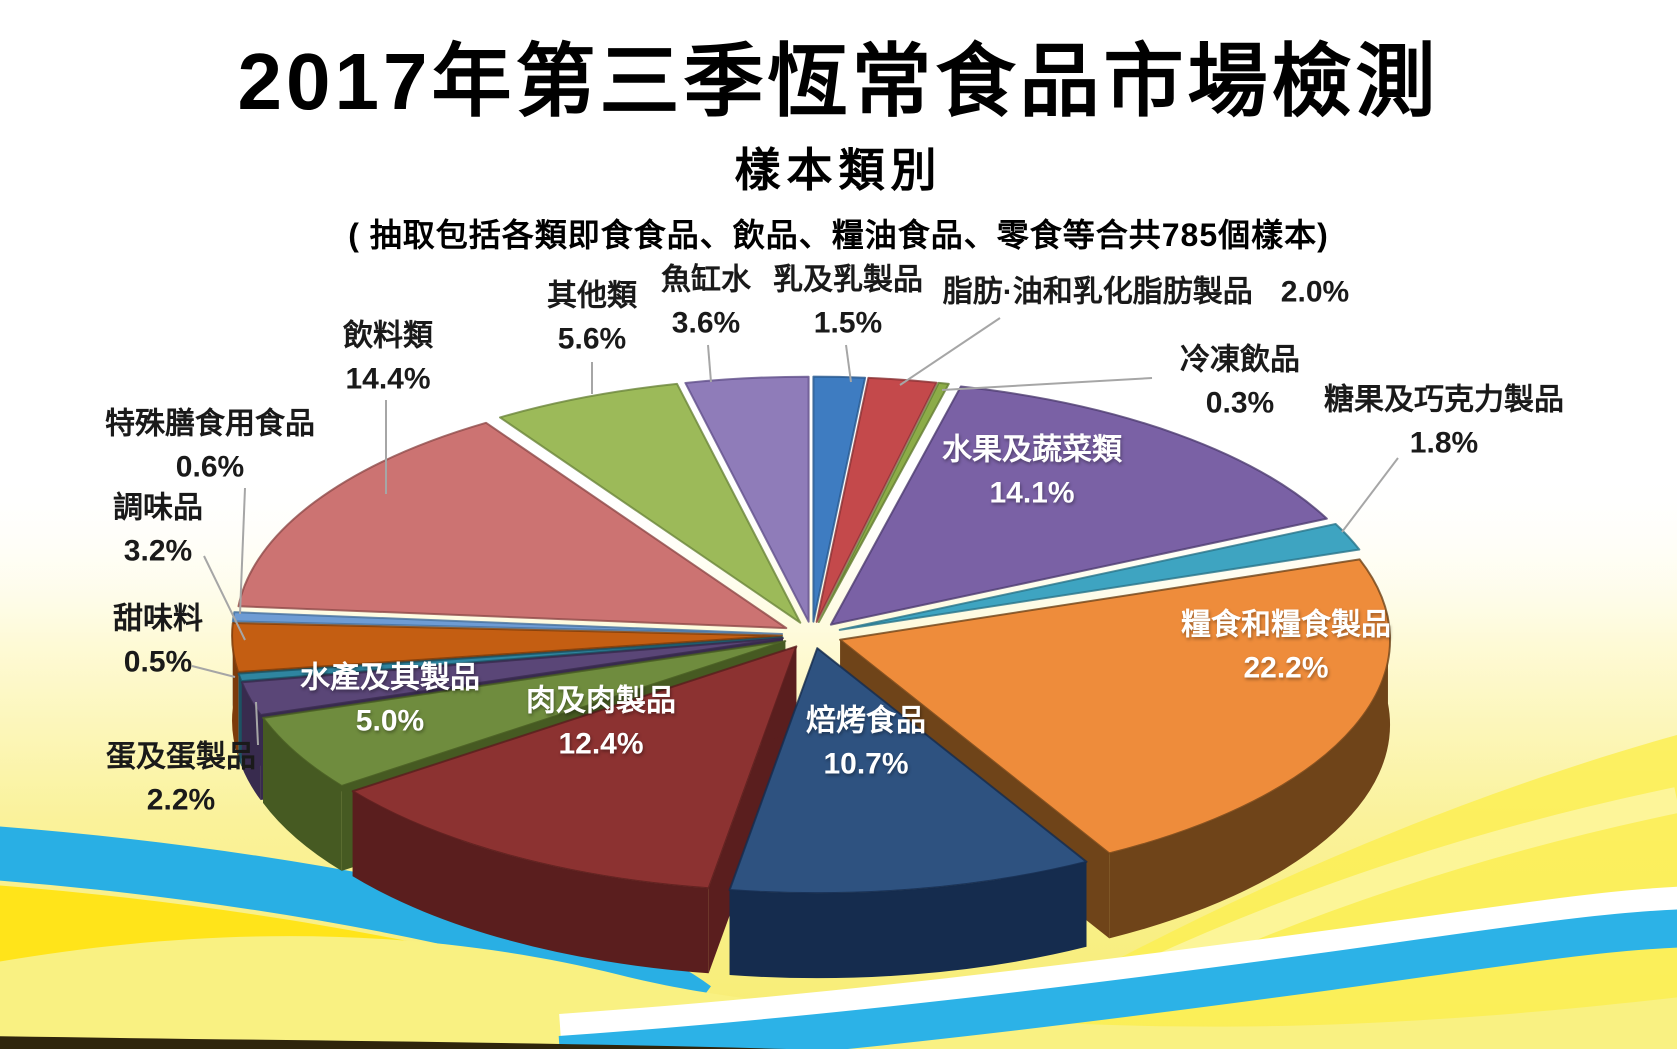 This screenshot has height=1049, width=1677. Describe the element at coordinates (390, 699) in the screenshot. I see `slice-label-8: 水產及其製品 5.0%` at that location.